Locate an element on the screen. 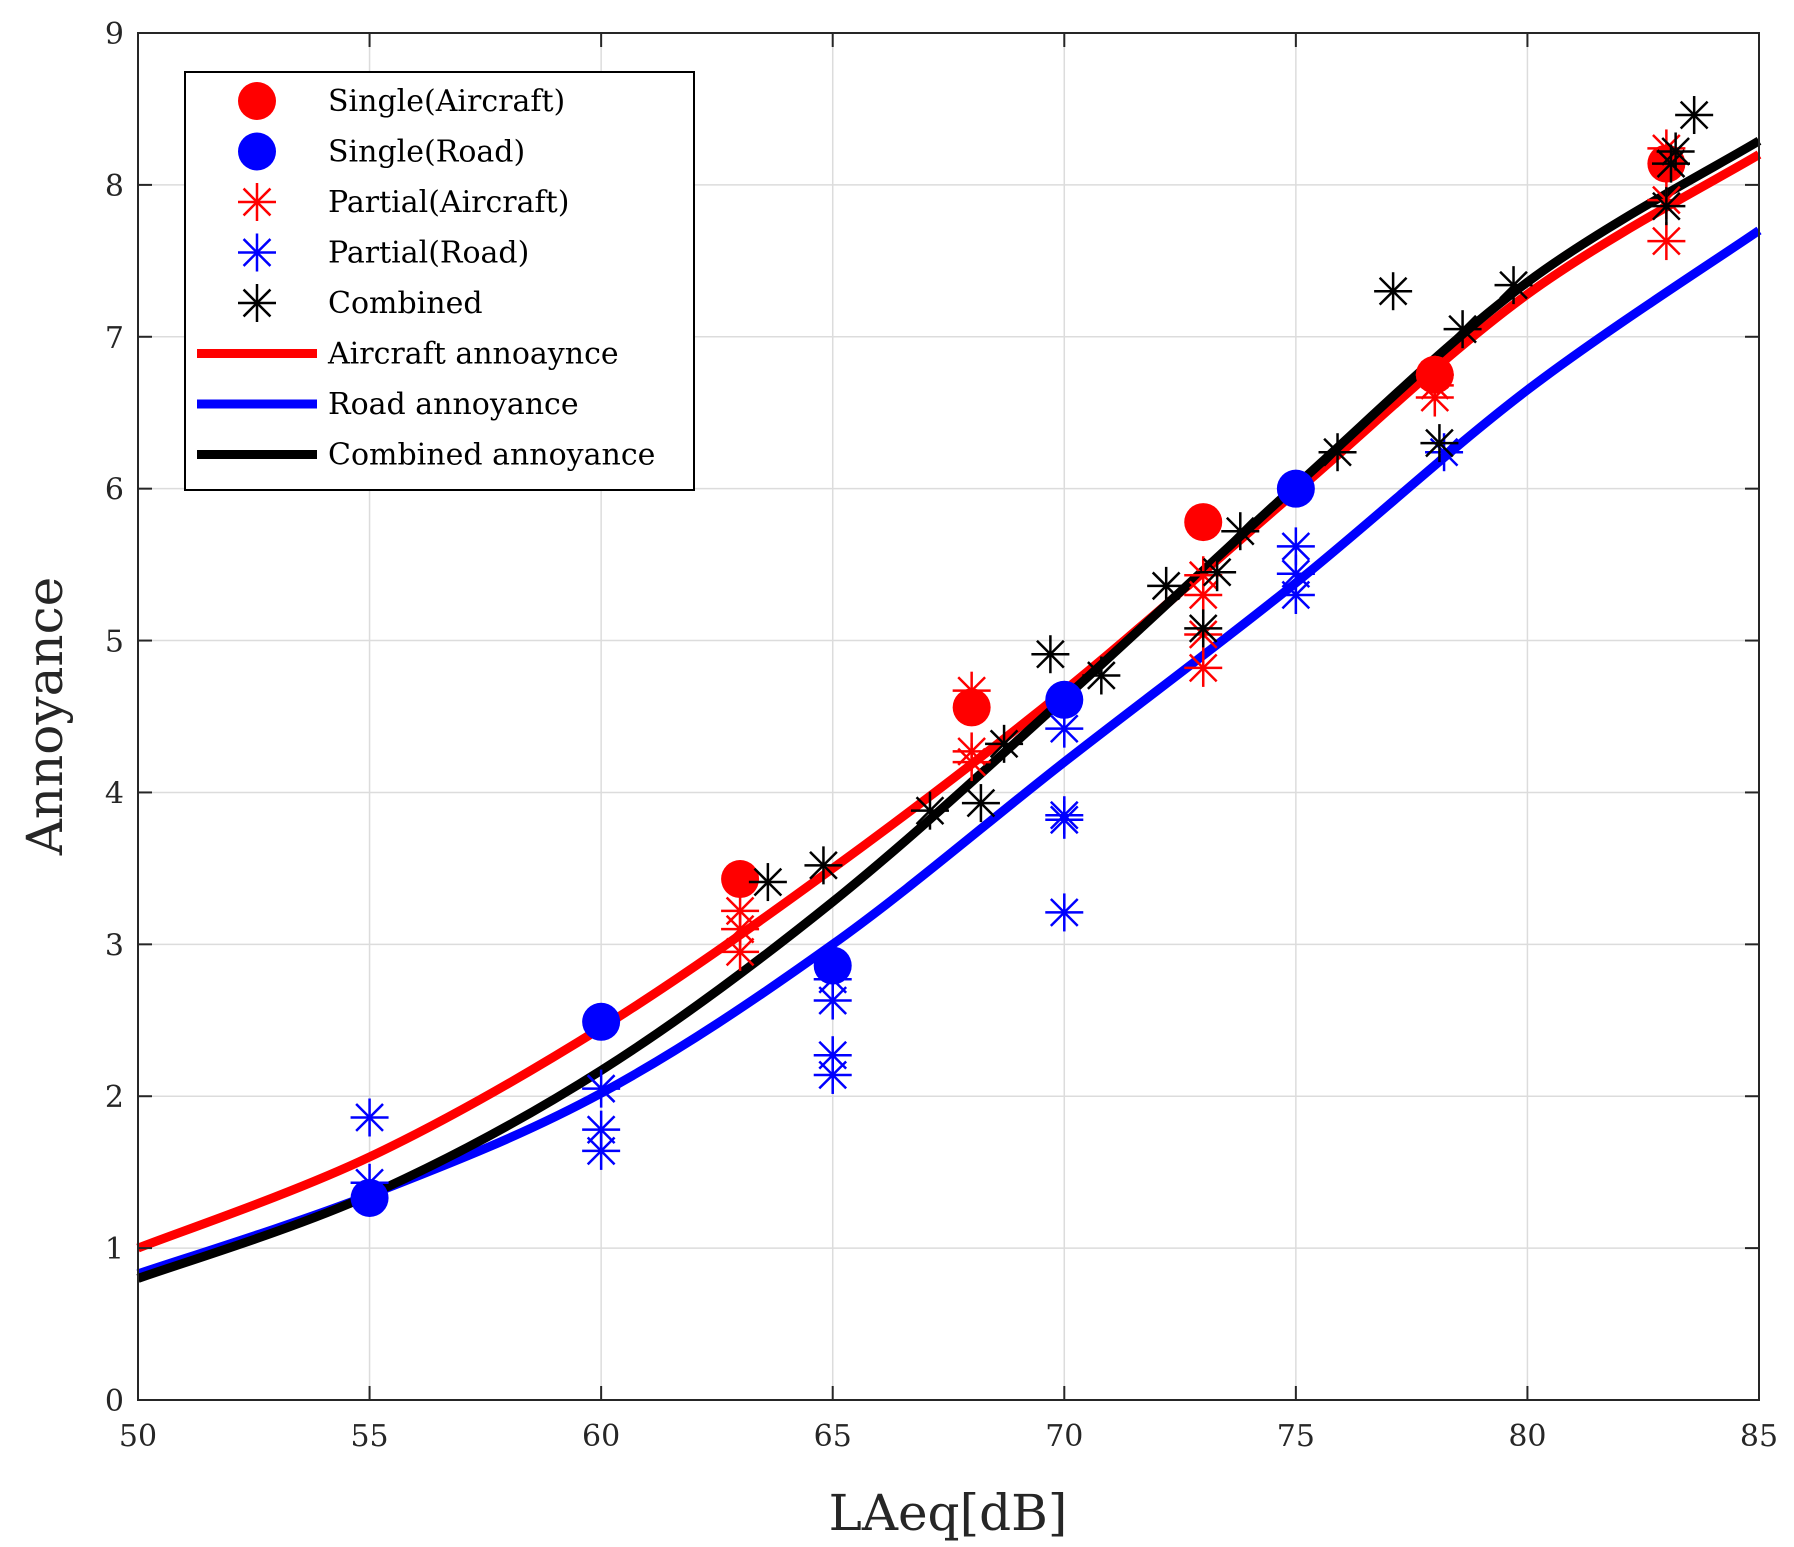 The image size is (1794, 1547). x-tick-label: 80 is located at coordinates (1527, 1436).